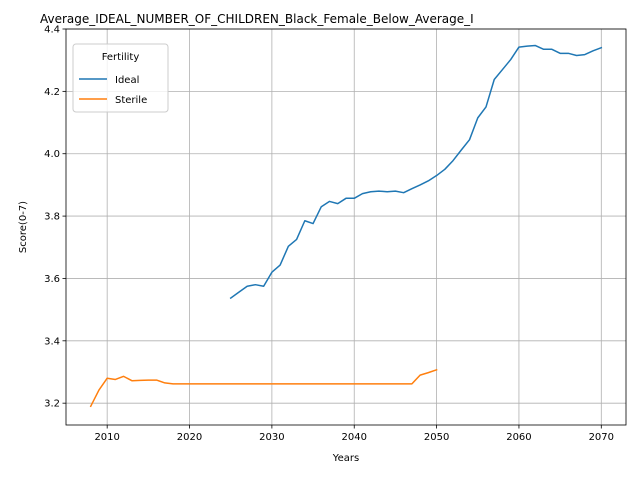  What do you see at coordinates (345, 458) in the screenshot?
I see `x-axis-label: Years` at bounding box center [345, 458].